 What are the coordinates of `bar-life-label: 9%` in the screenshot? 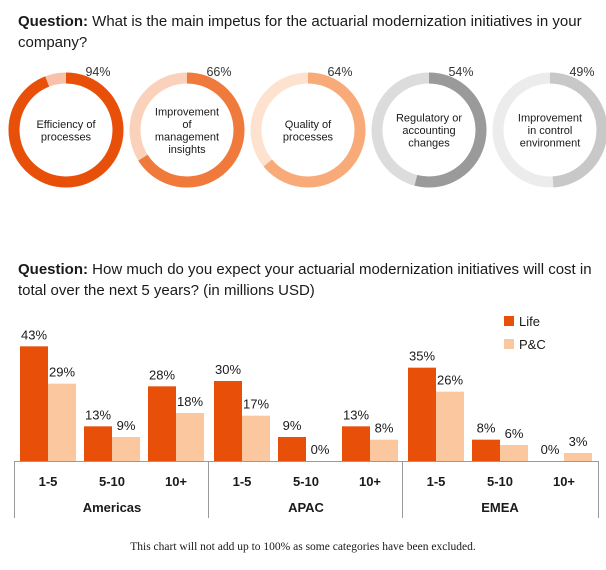 It's located at (292, 425).